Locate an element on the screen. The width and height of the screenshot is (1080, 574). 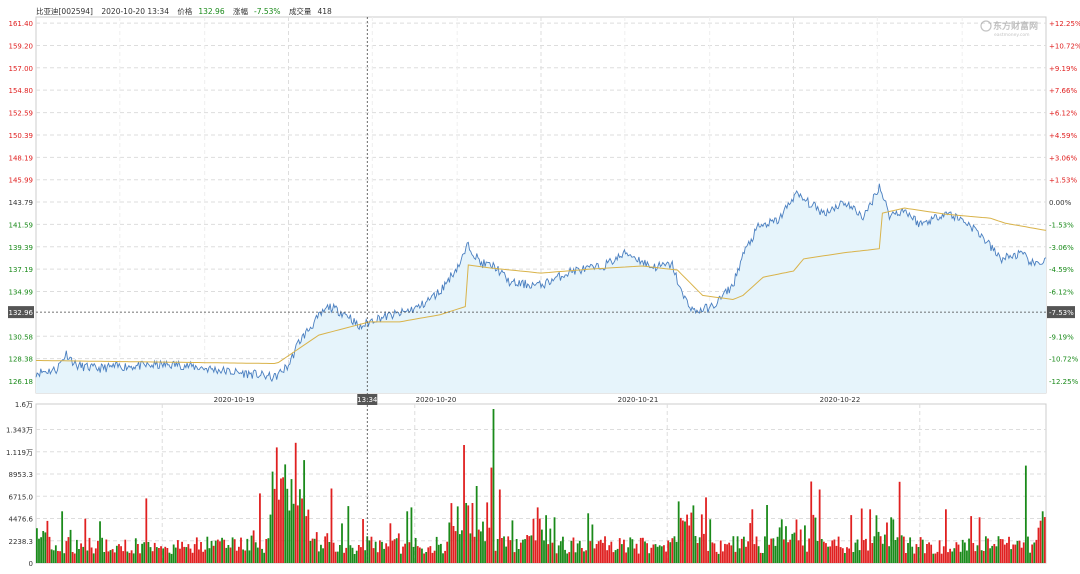
volume-tick-label: 2238.3 is located at coordinates (21, 542).